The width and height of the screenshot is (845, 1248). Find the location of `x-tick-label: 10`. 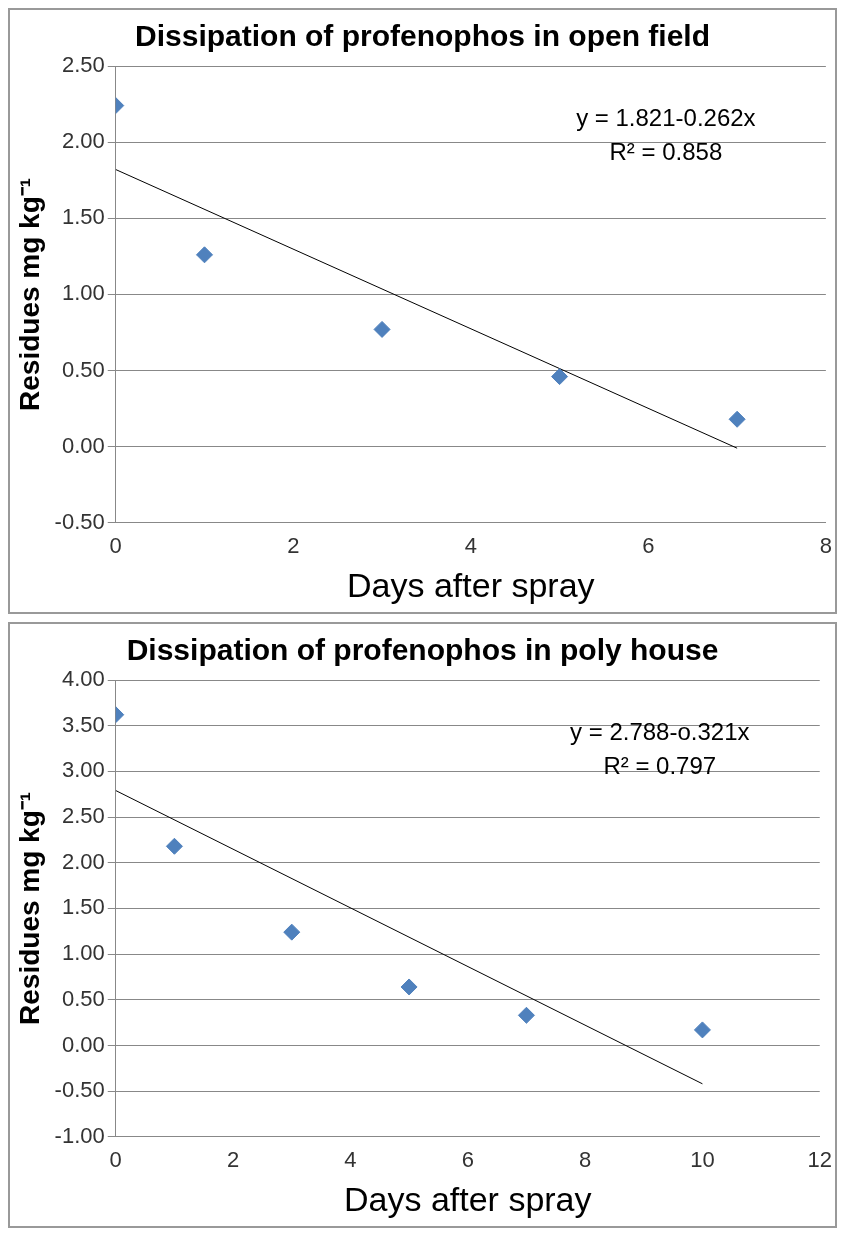

x-tick-label: 10 is located at coordinates (702, 1160).